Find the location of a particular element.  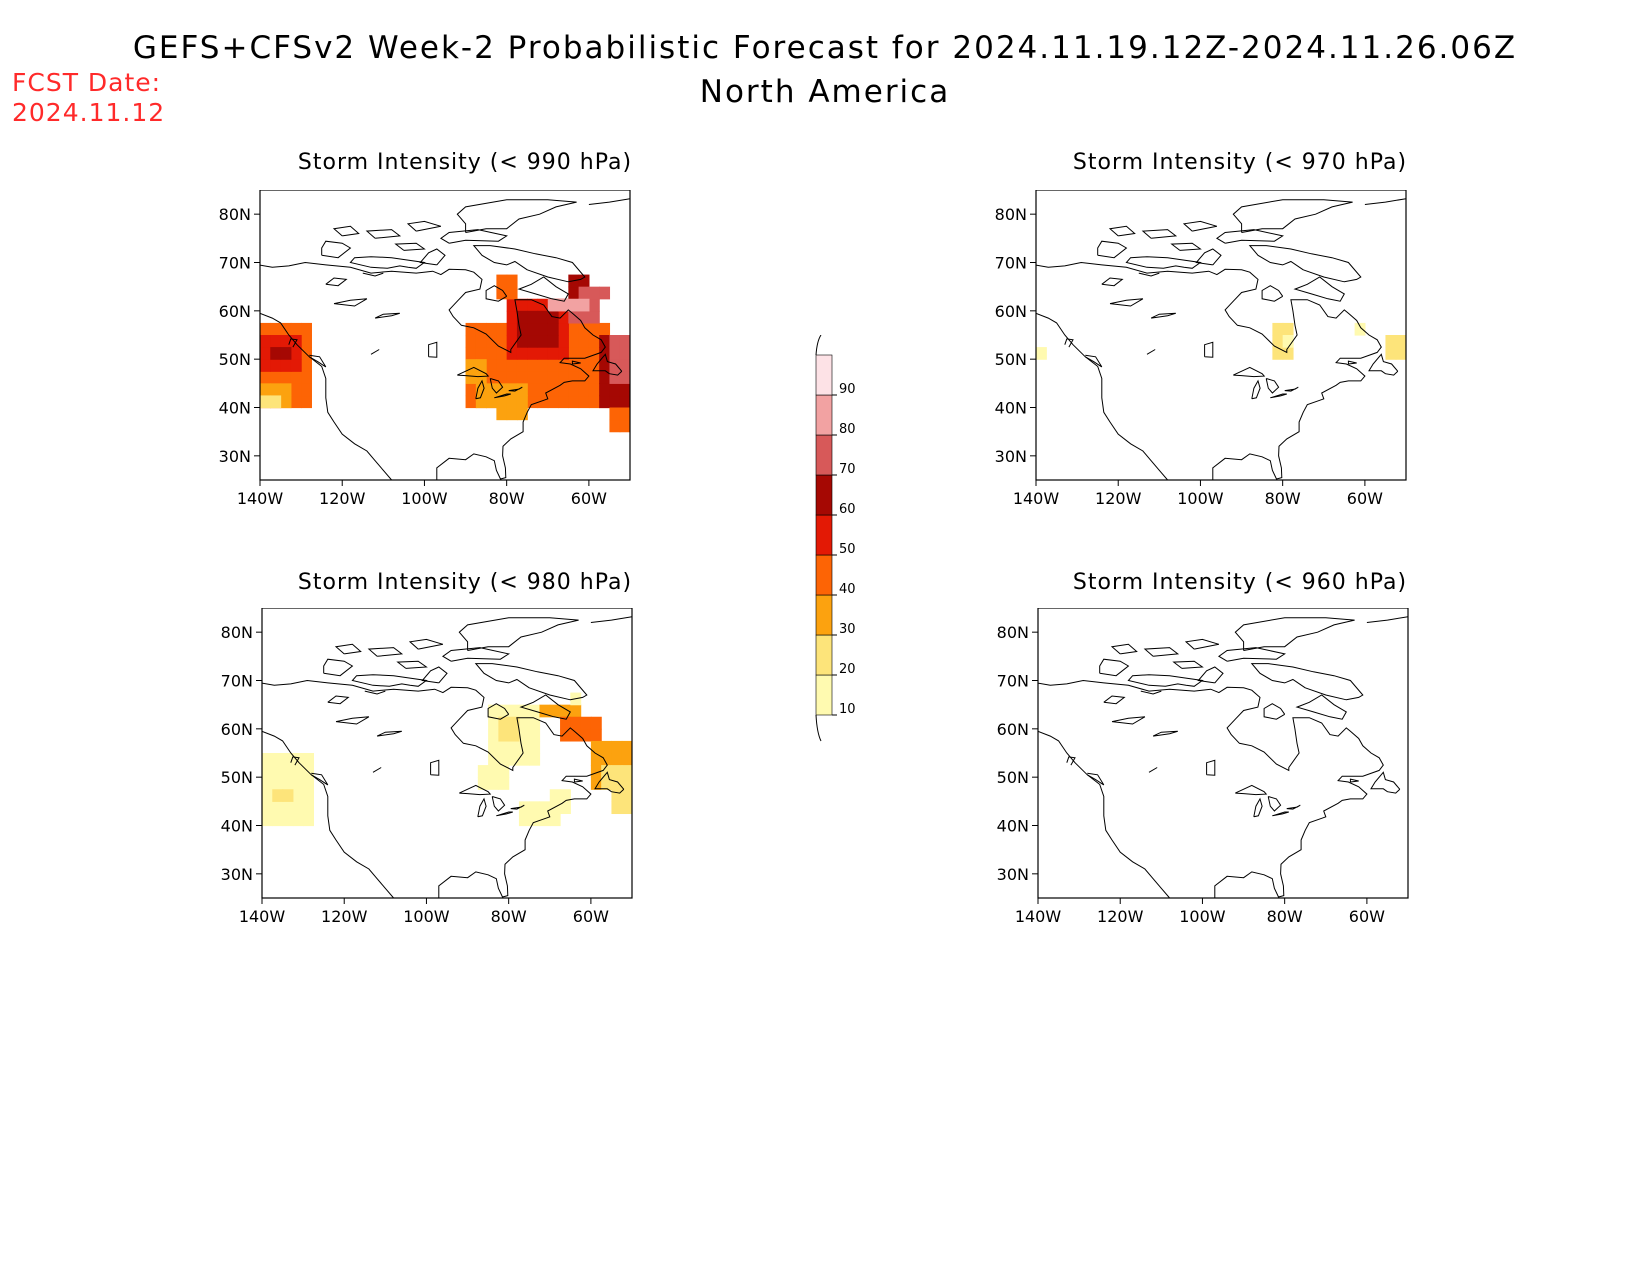

map-frame is located at coordinates (445, 335).